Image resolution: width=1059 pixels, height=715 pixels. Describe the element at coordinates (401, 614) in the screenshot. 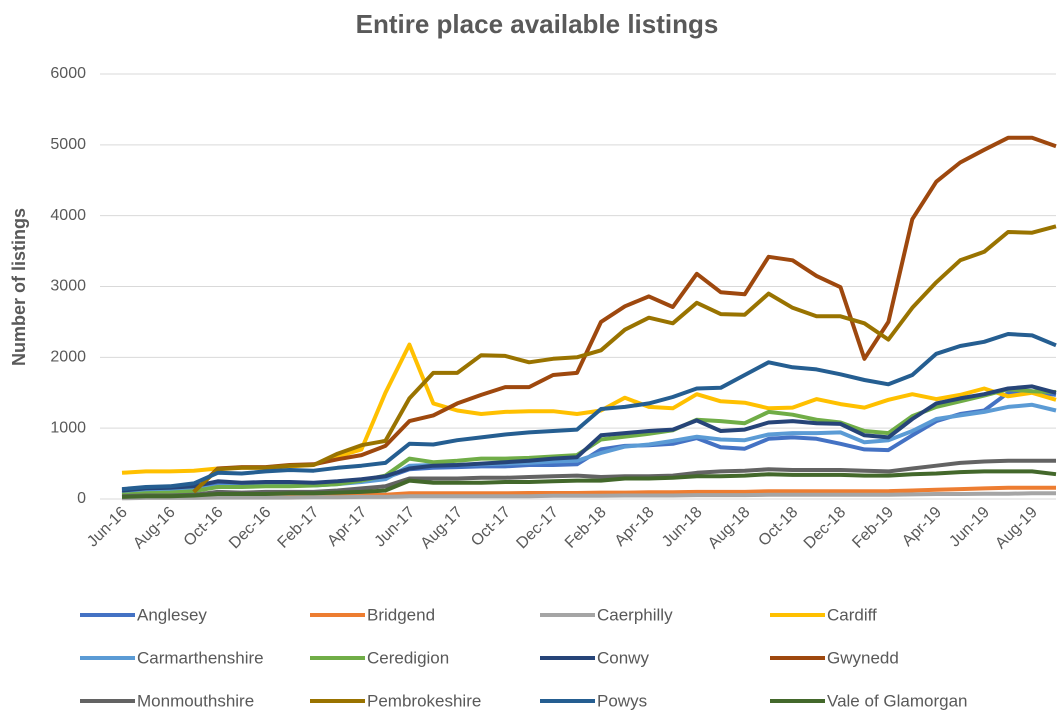

I see `legend-label: Bridgend` at that location.